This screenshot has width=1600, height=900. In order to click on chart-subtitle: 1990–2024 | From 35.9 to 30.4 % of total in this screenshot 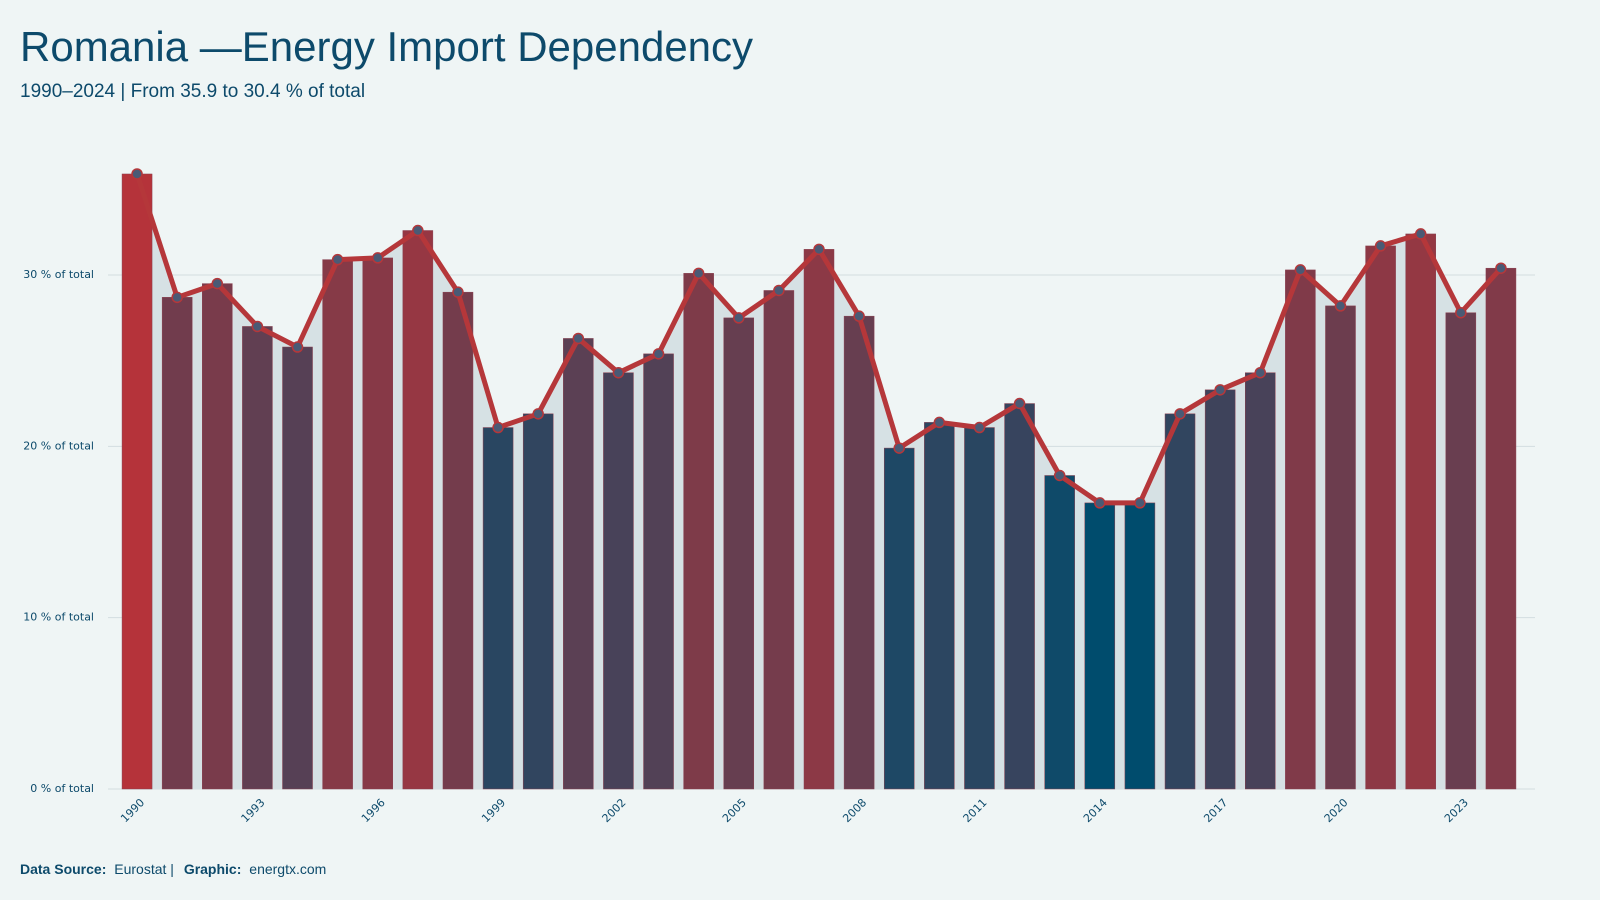, I will do `click(192, 91)`.